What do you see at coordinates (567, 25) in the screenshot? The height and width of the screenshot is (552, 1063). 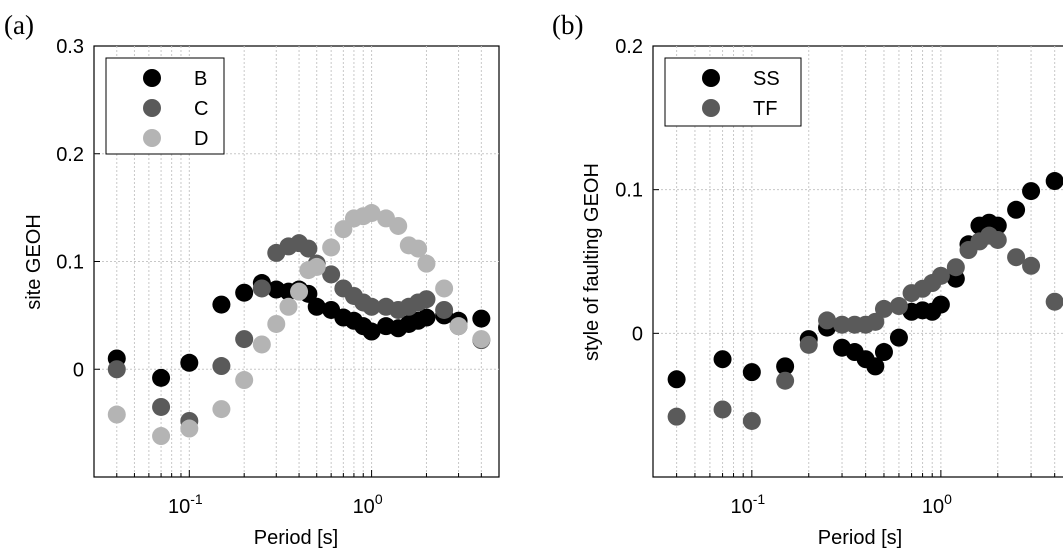 I see `panel-label-b: (b)` at bounding box center [567, 25].